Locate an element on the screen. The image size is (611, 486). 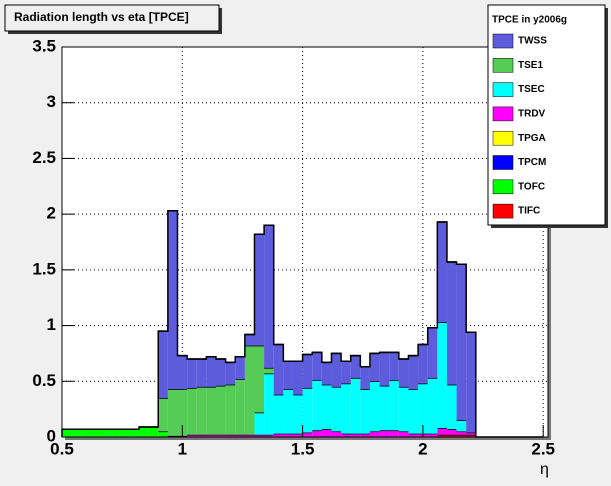
x-axis-title: η is located at coordinates (544, 469).